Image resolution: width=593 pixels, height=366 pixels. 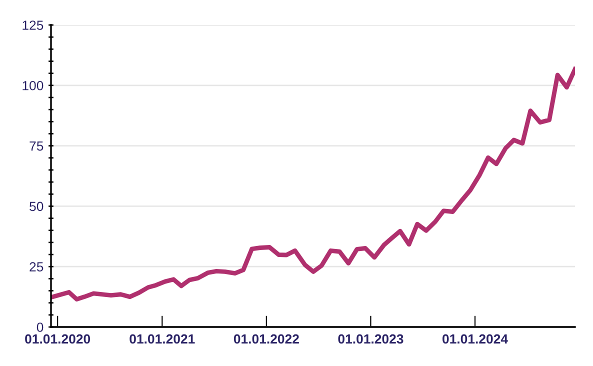 What do you see at coordinates (37, 267) in the screenshot?
I see `y-tick-label: 25` at bounding box center [37, 267].